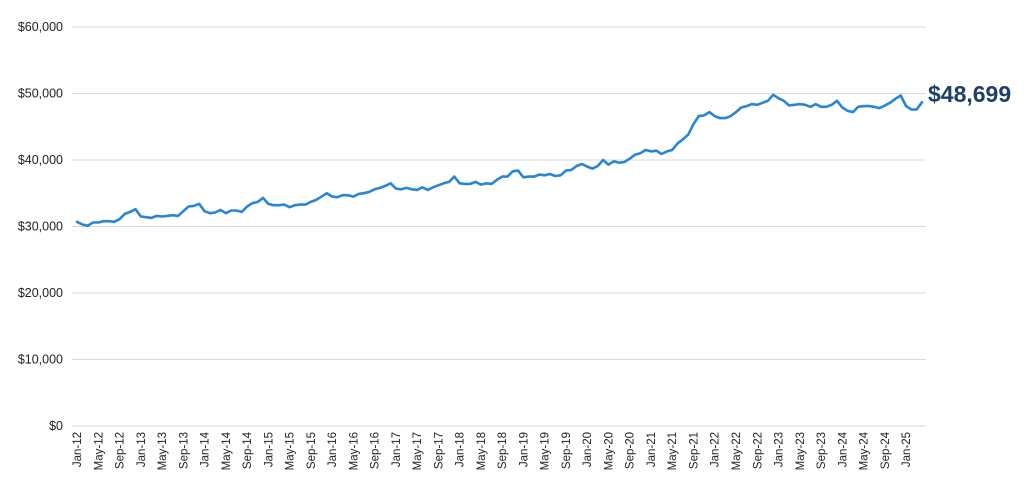 The height and width of the screenshot is (502, 1024). I want to click on x-tick-label: Jan-25, so click(907, 449).